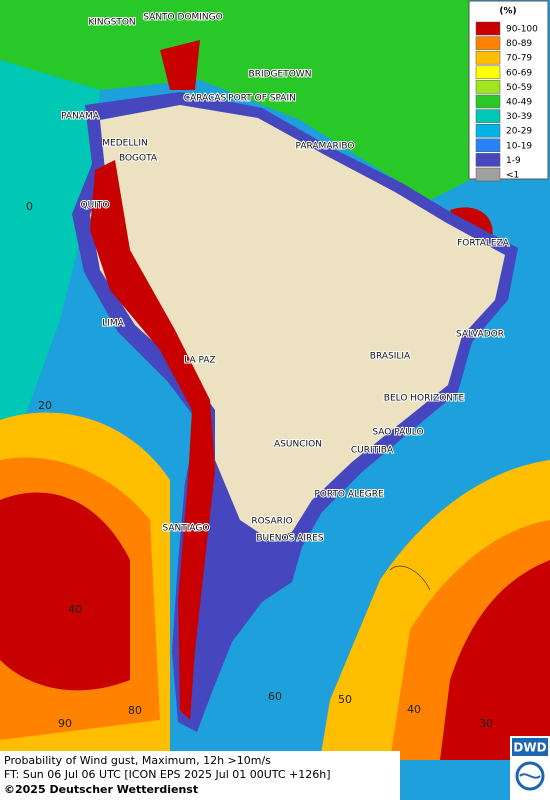 The height and width of the screenshot is (800, 550). Describe the element at coordinates (410, 578) in the screenshot. I see `outline` at that location.